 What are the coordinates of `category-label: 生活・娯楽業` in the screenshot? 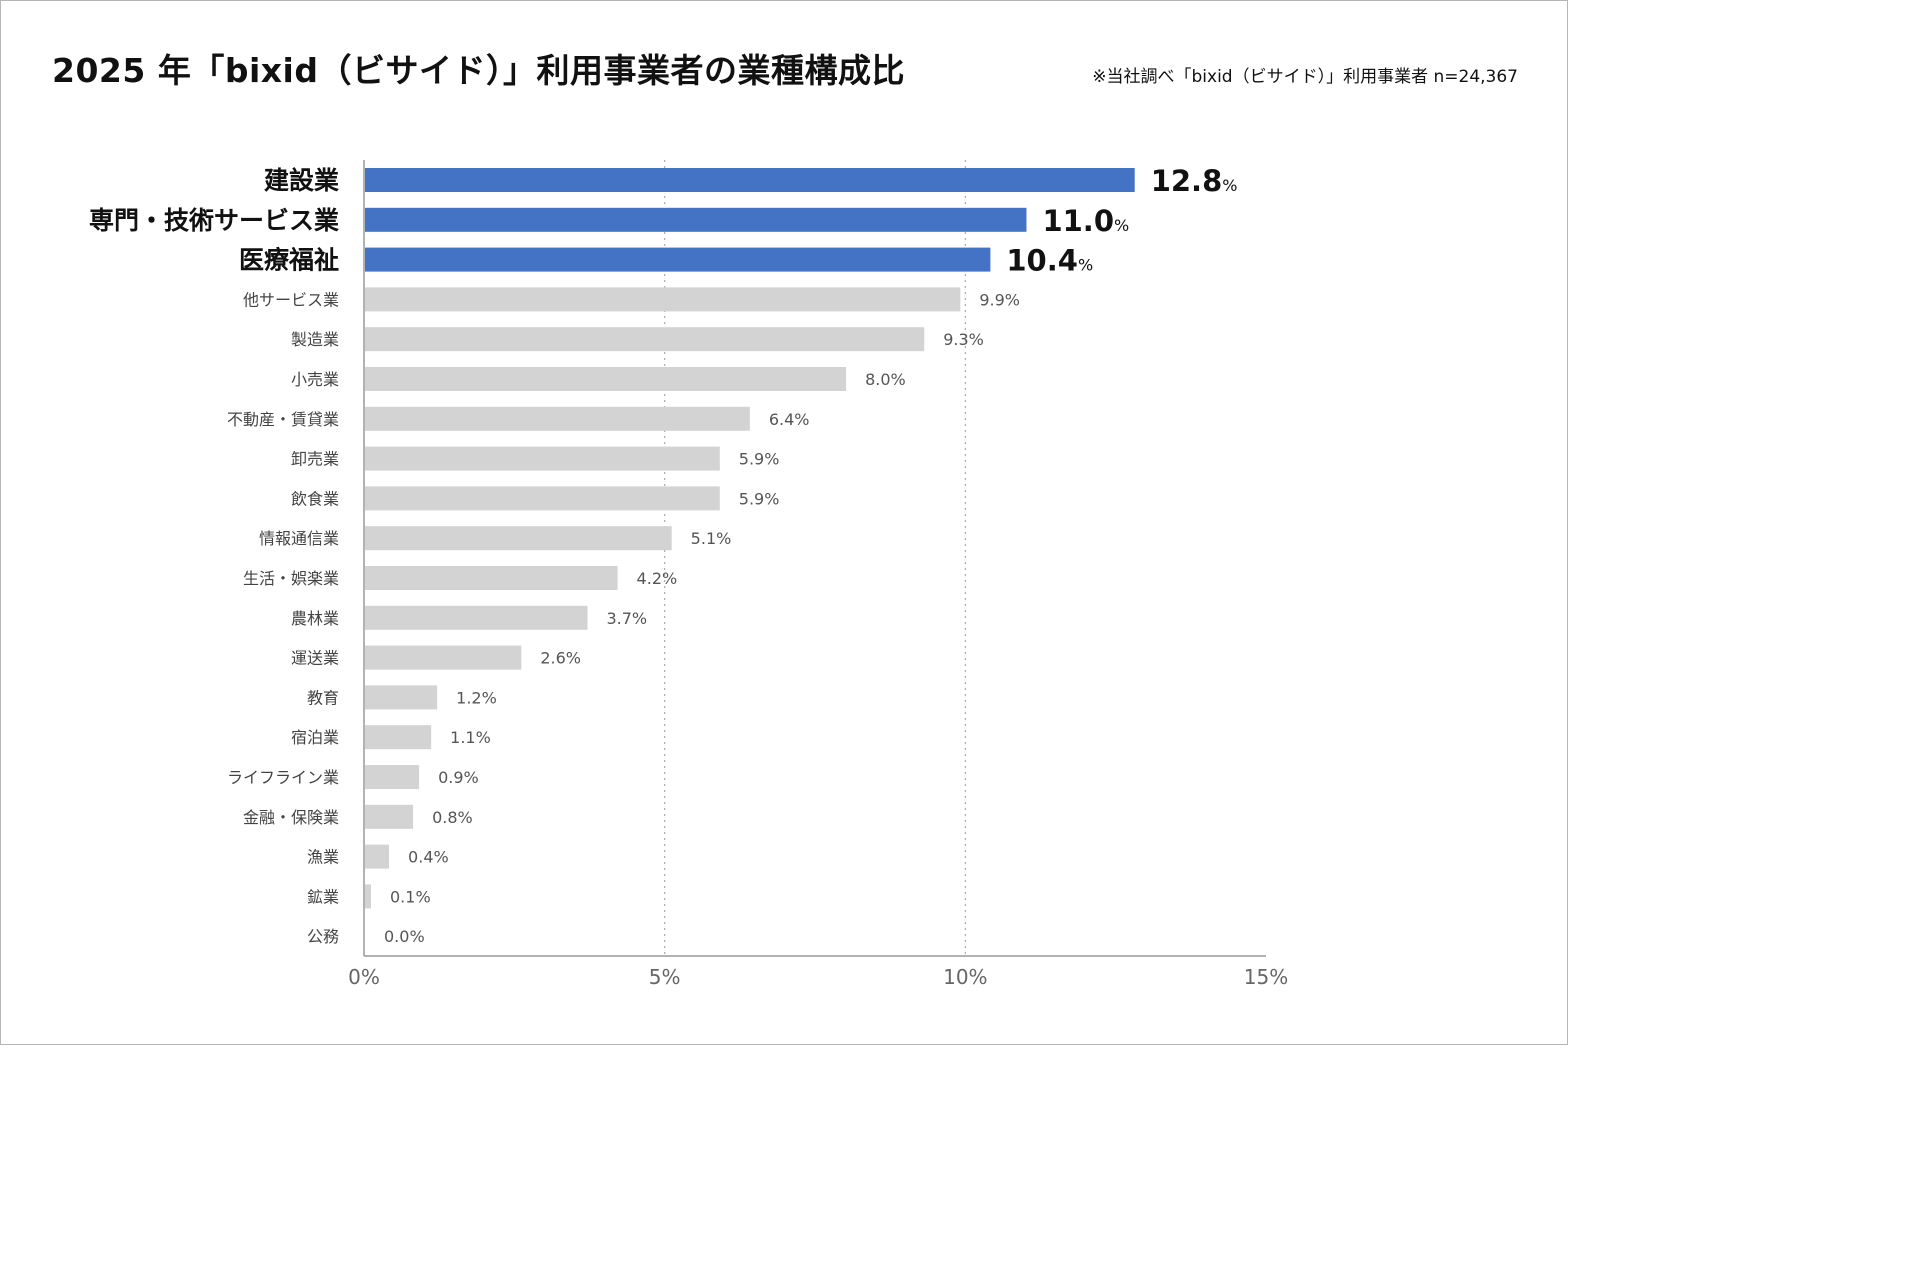 It's located at (291, 578).